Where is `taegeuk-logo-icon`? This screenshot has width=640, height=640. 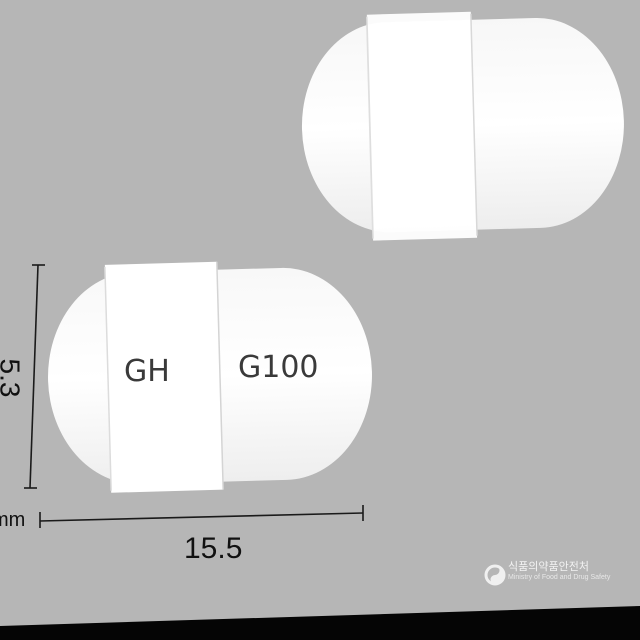 taegeuk-logo-icon is located at coordinates (495, 575).